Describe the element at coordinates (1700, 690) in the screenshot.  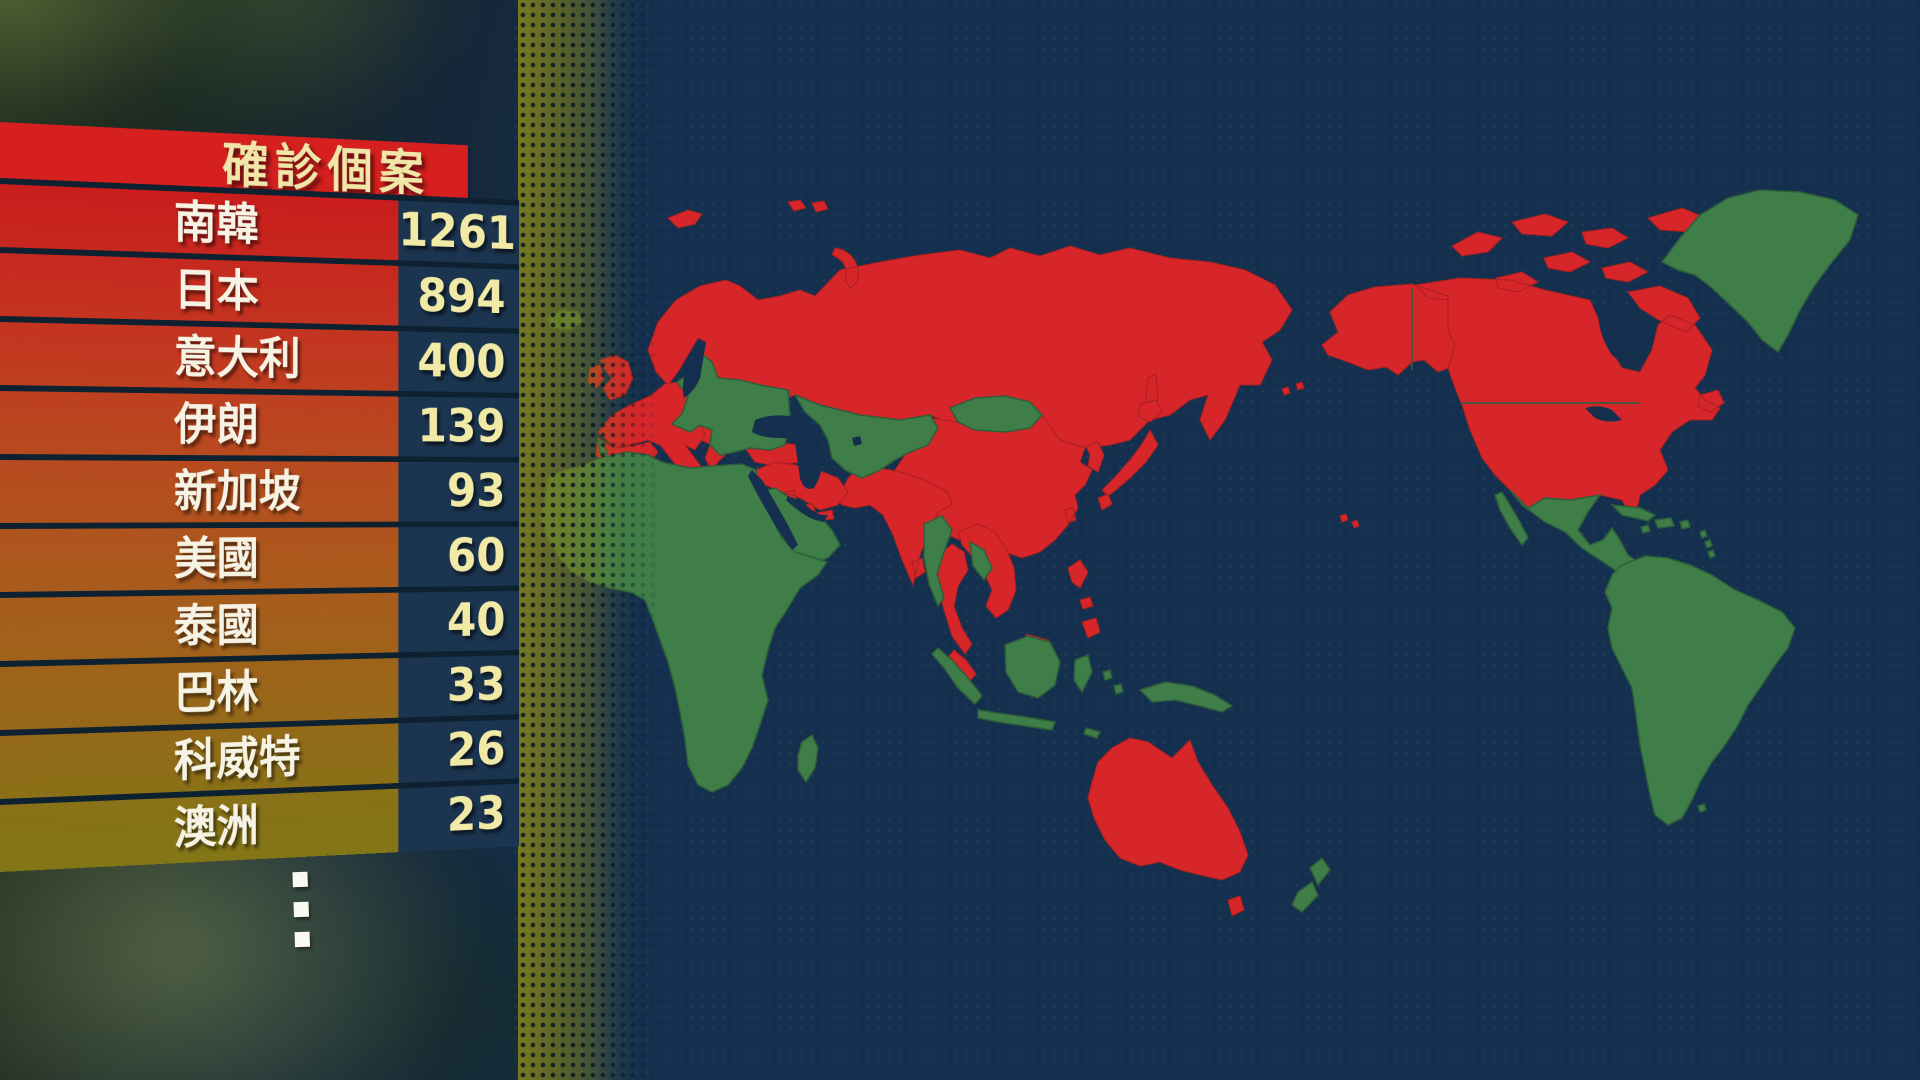
I see `map-region-south-america` at that location.